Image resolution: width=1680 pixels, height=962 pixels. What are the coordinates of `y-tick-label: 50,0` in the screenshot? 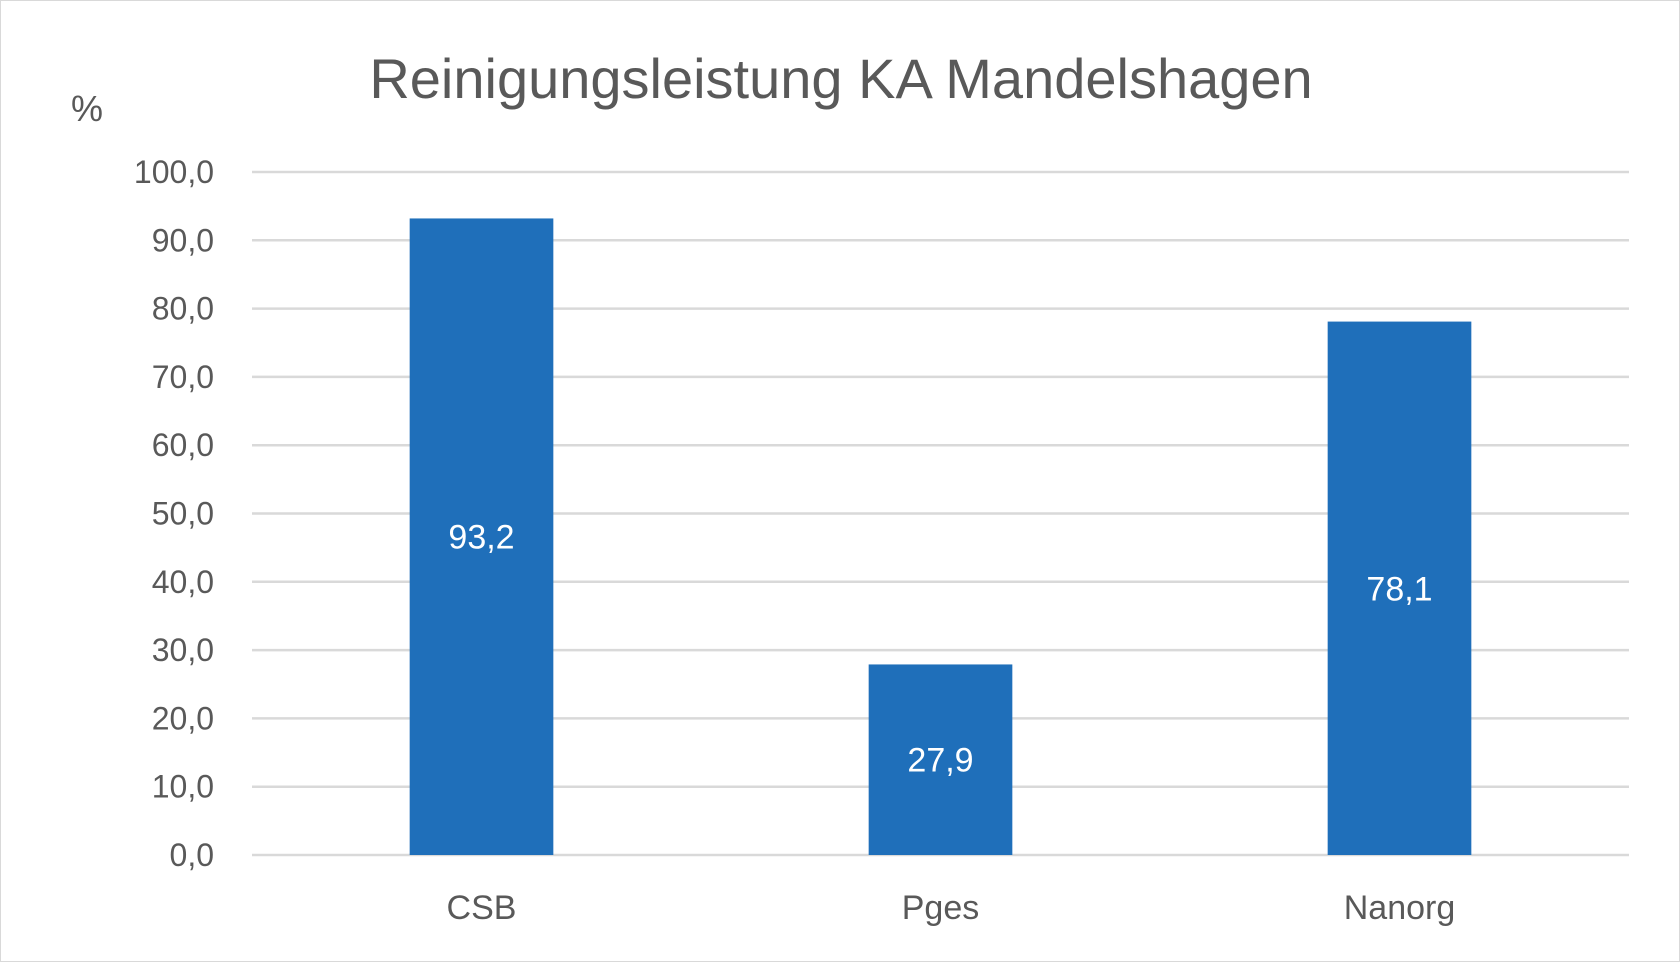 It's located at (183, 514).